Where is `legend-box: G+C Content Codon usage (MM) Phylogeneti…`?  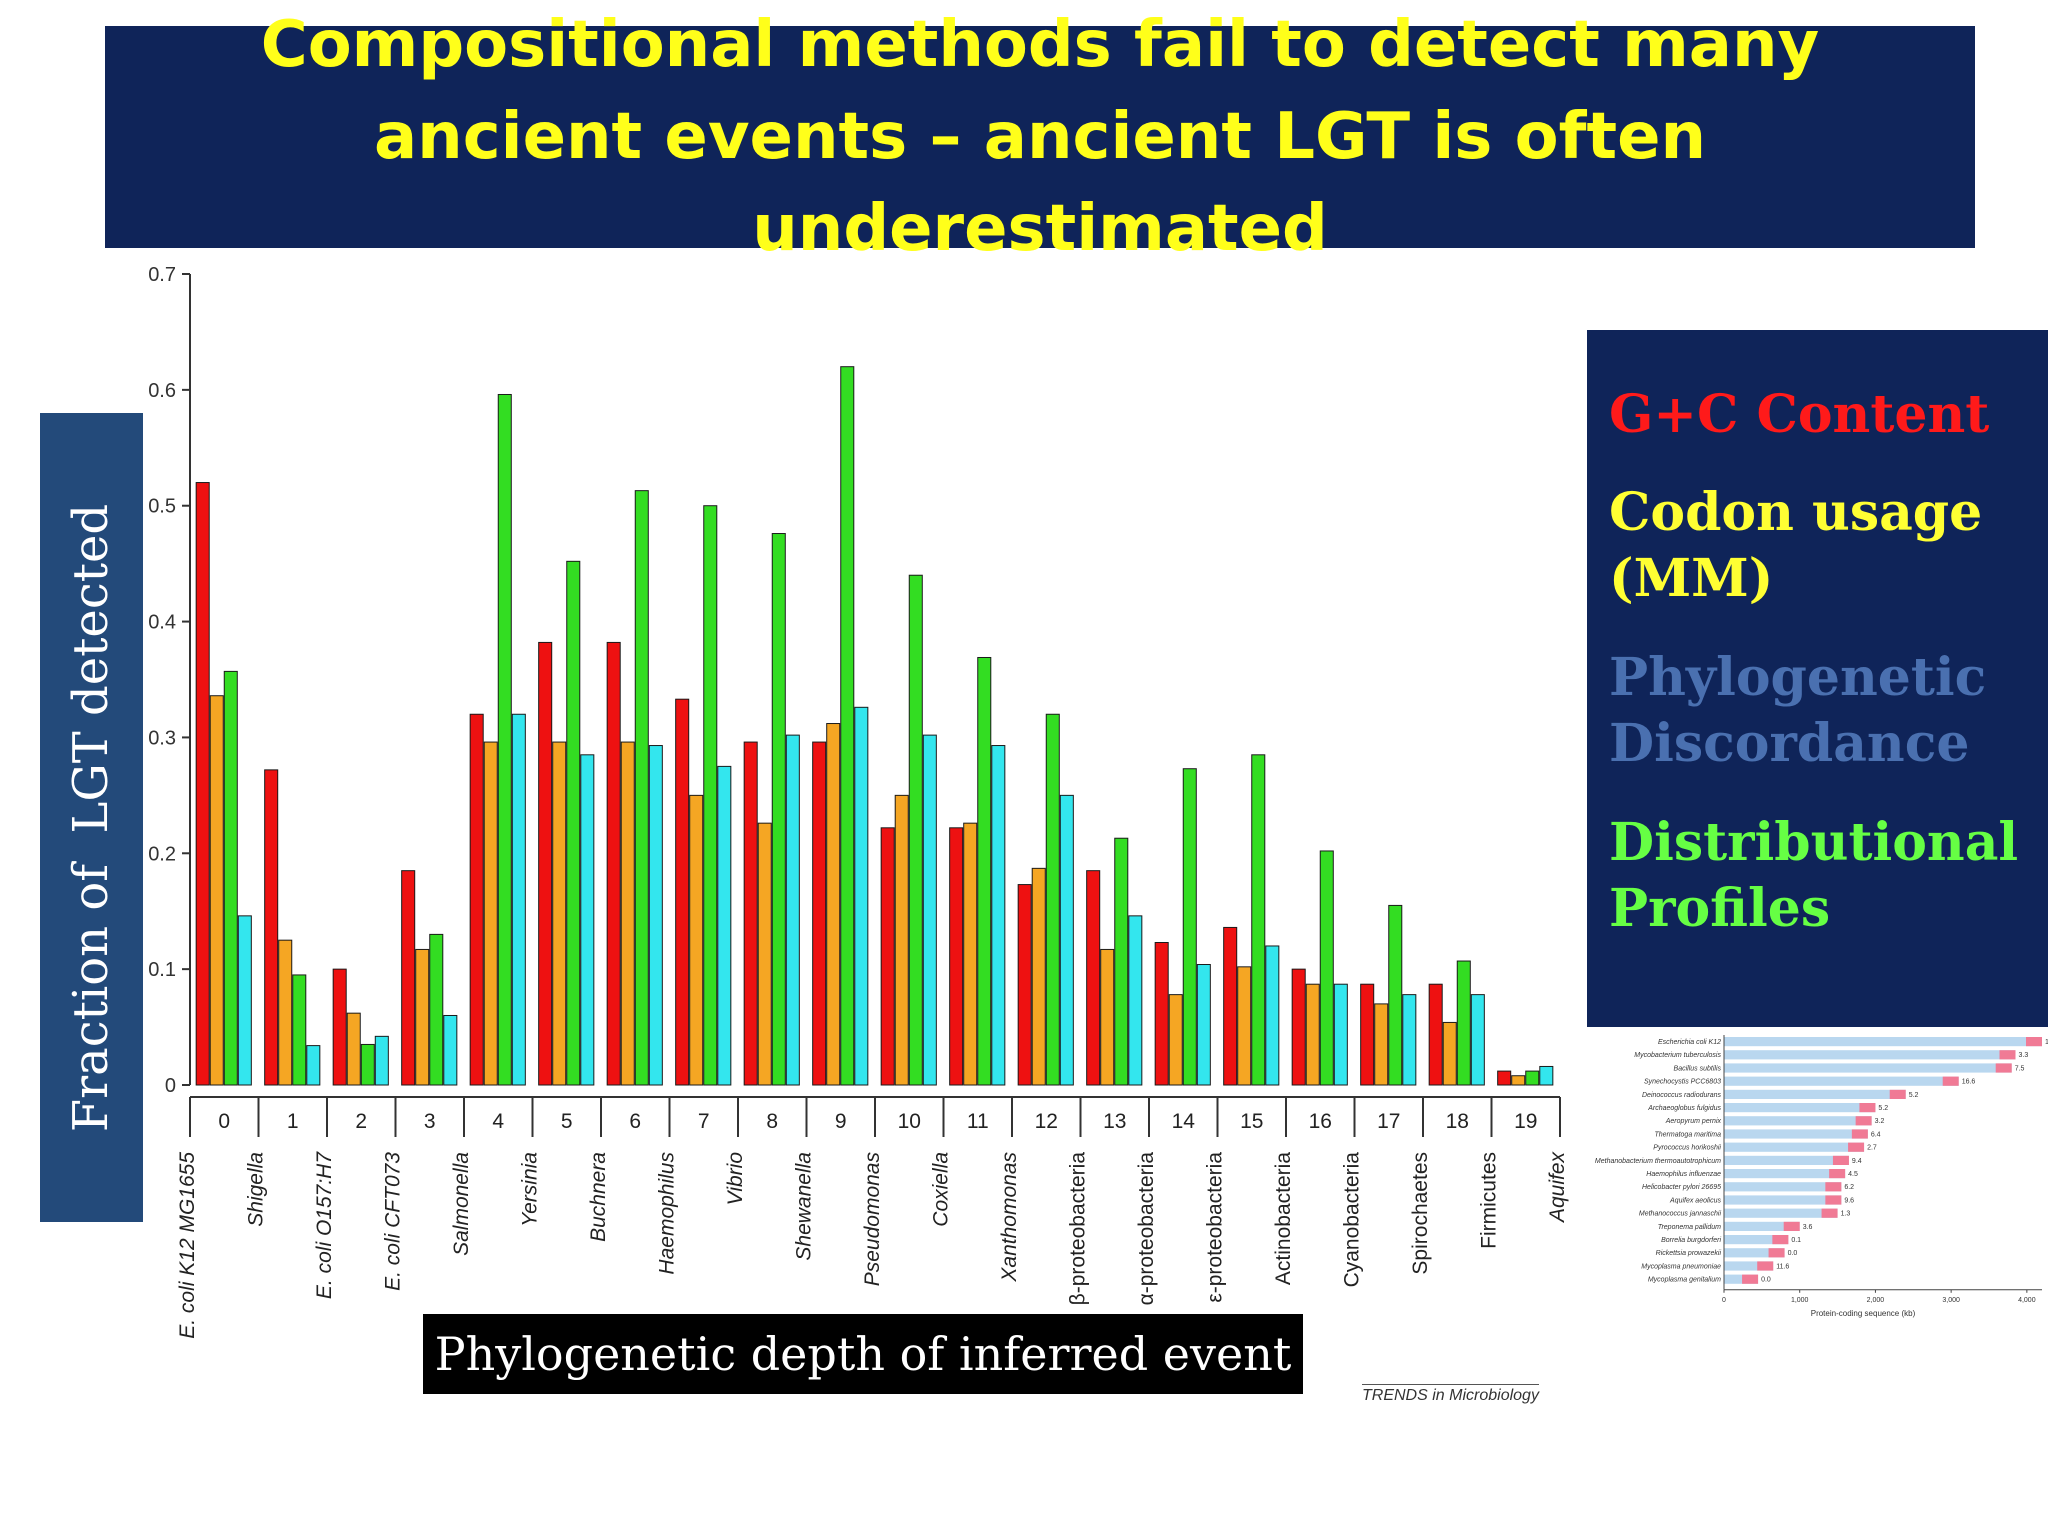
legend-box: G+C Content Codon usage (MM) Phylogeneti… is located at coordinates (1817, 678).